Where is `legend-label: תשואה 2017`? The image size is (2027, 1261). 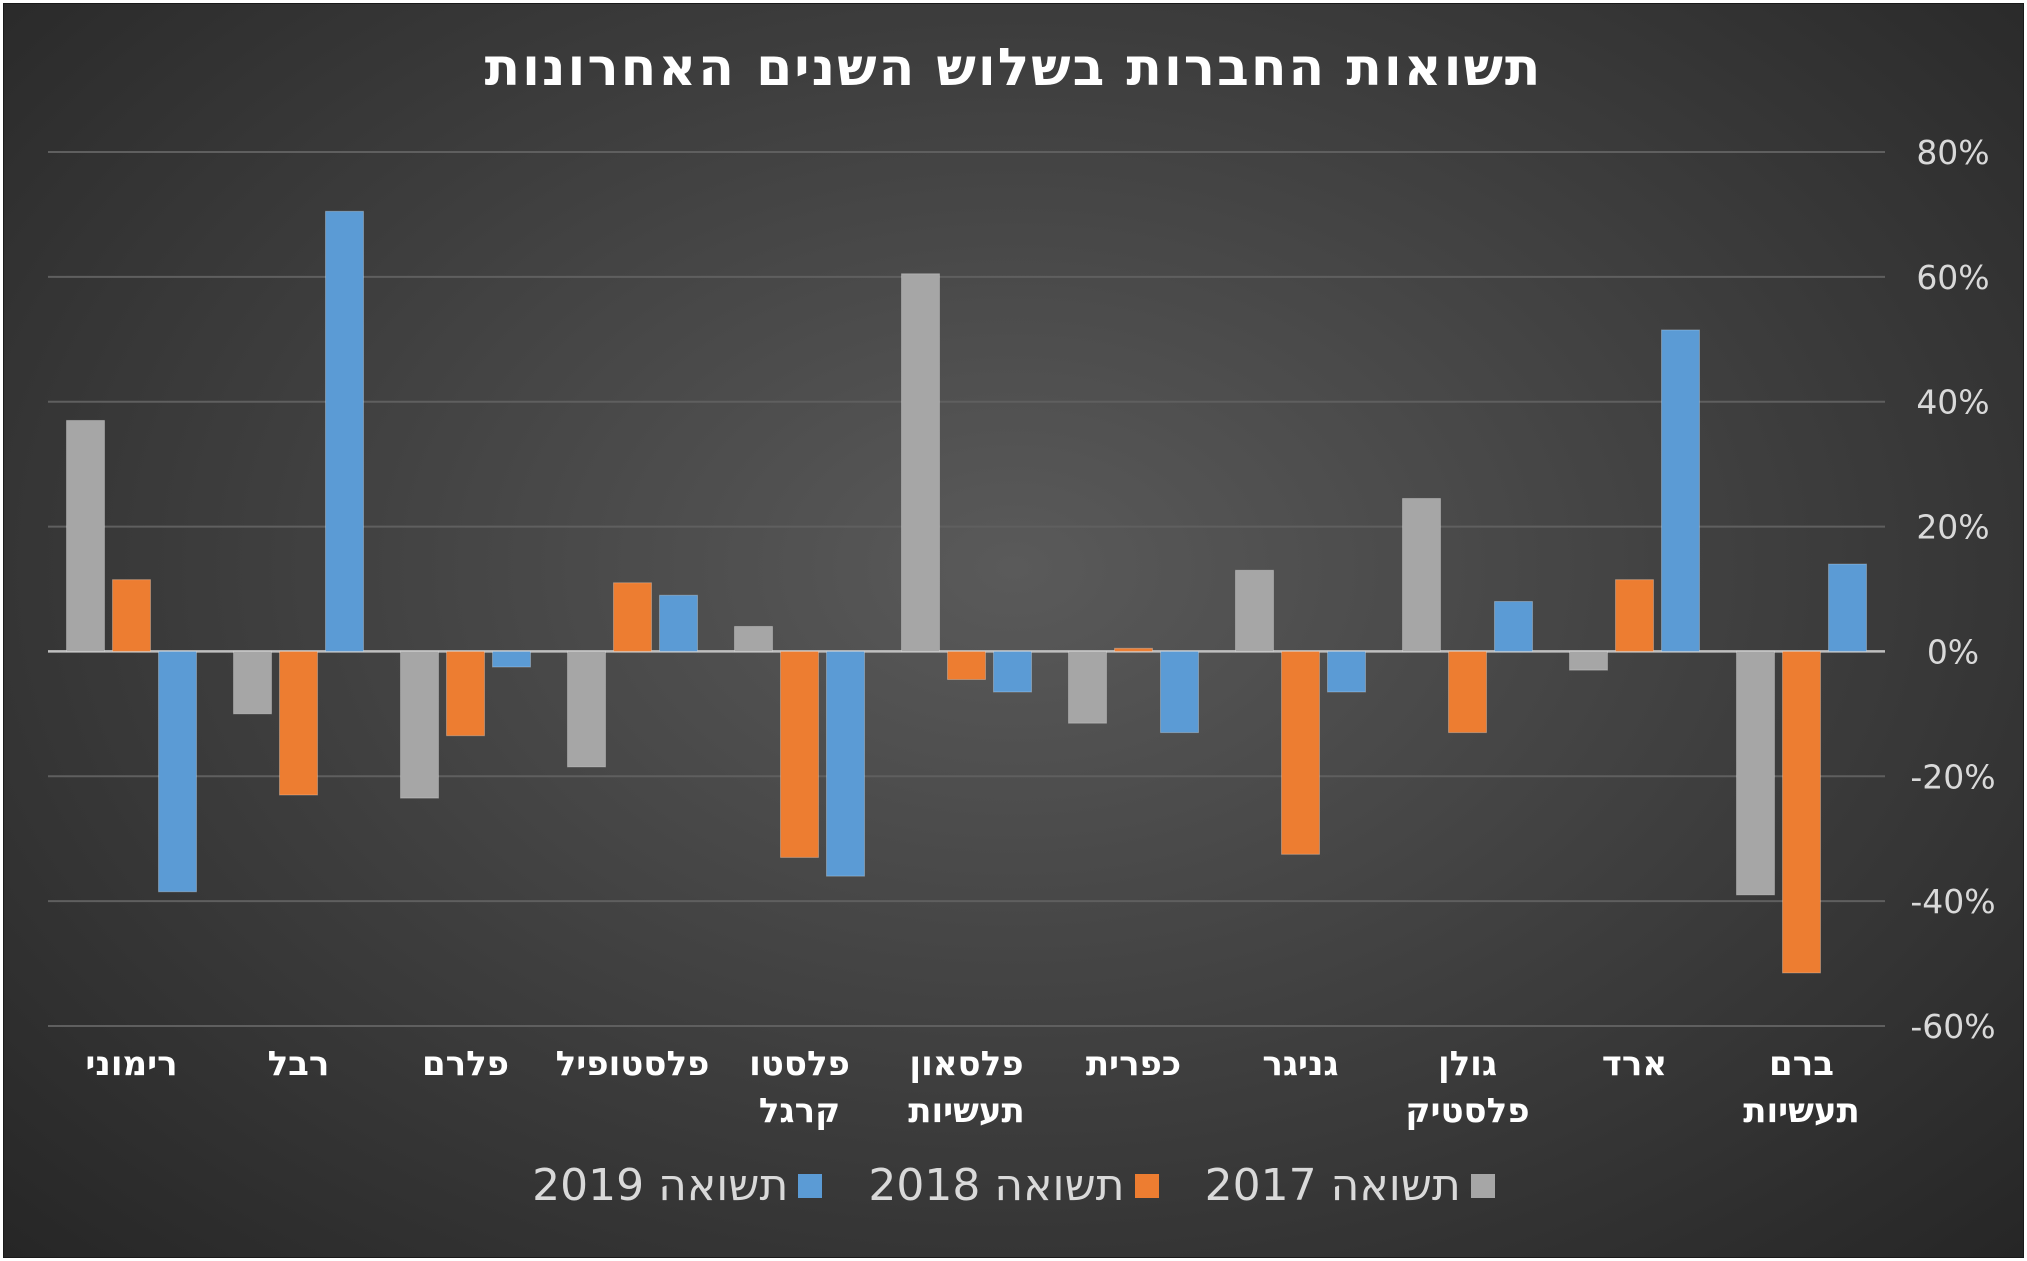 legend-label: תשואה 2017 is located at coordinates (1332, 1185).